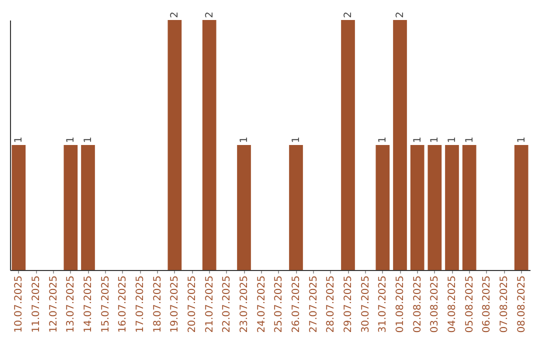 The height and width of the screenshot is (340, 540). What do you see at coordinates (279, 304) in the screenshot?
I see `x-tick-label: 25.07.2025` at bounding box center [279, 304].